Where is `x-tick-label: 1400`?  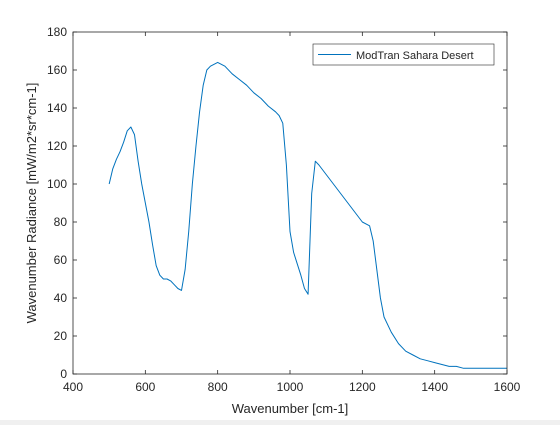
x-tick-label: 1400 is located at coordinates (434, 387).